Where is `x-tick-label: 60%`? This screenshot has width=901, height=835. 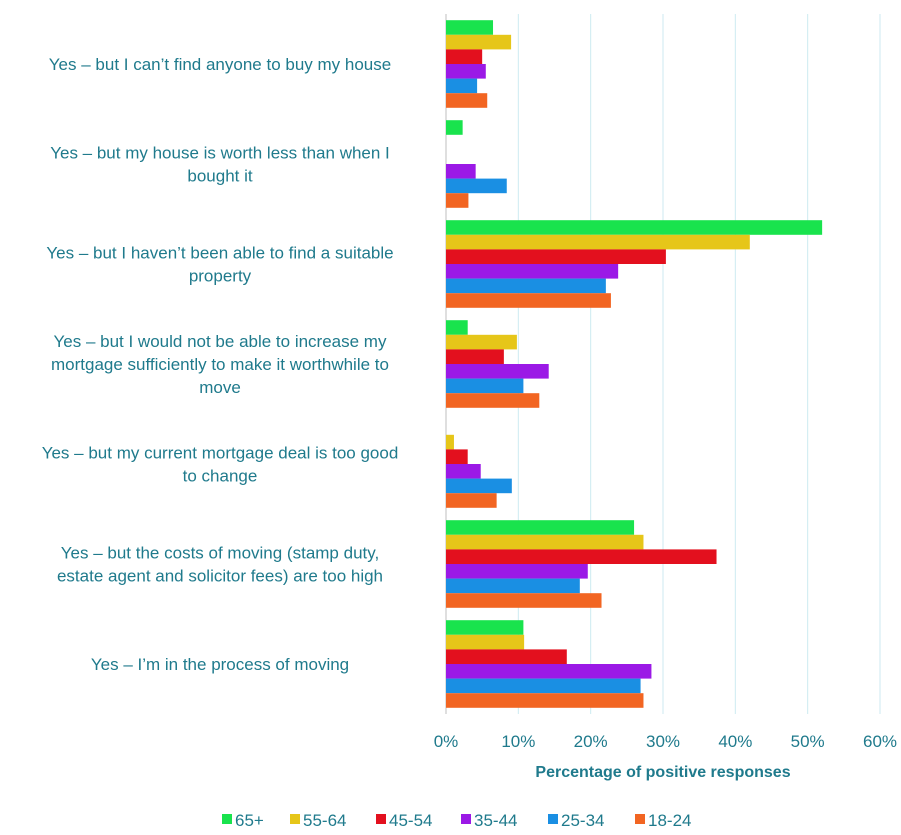 x-tick-label: 60% is located at coordinates (880, 741).